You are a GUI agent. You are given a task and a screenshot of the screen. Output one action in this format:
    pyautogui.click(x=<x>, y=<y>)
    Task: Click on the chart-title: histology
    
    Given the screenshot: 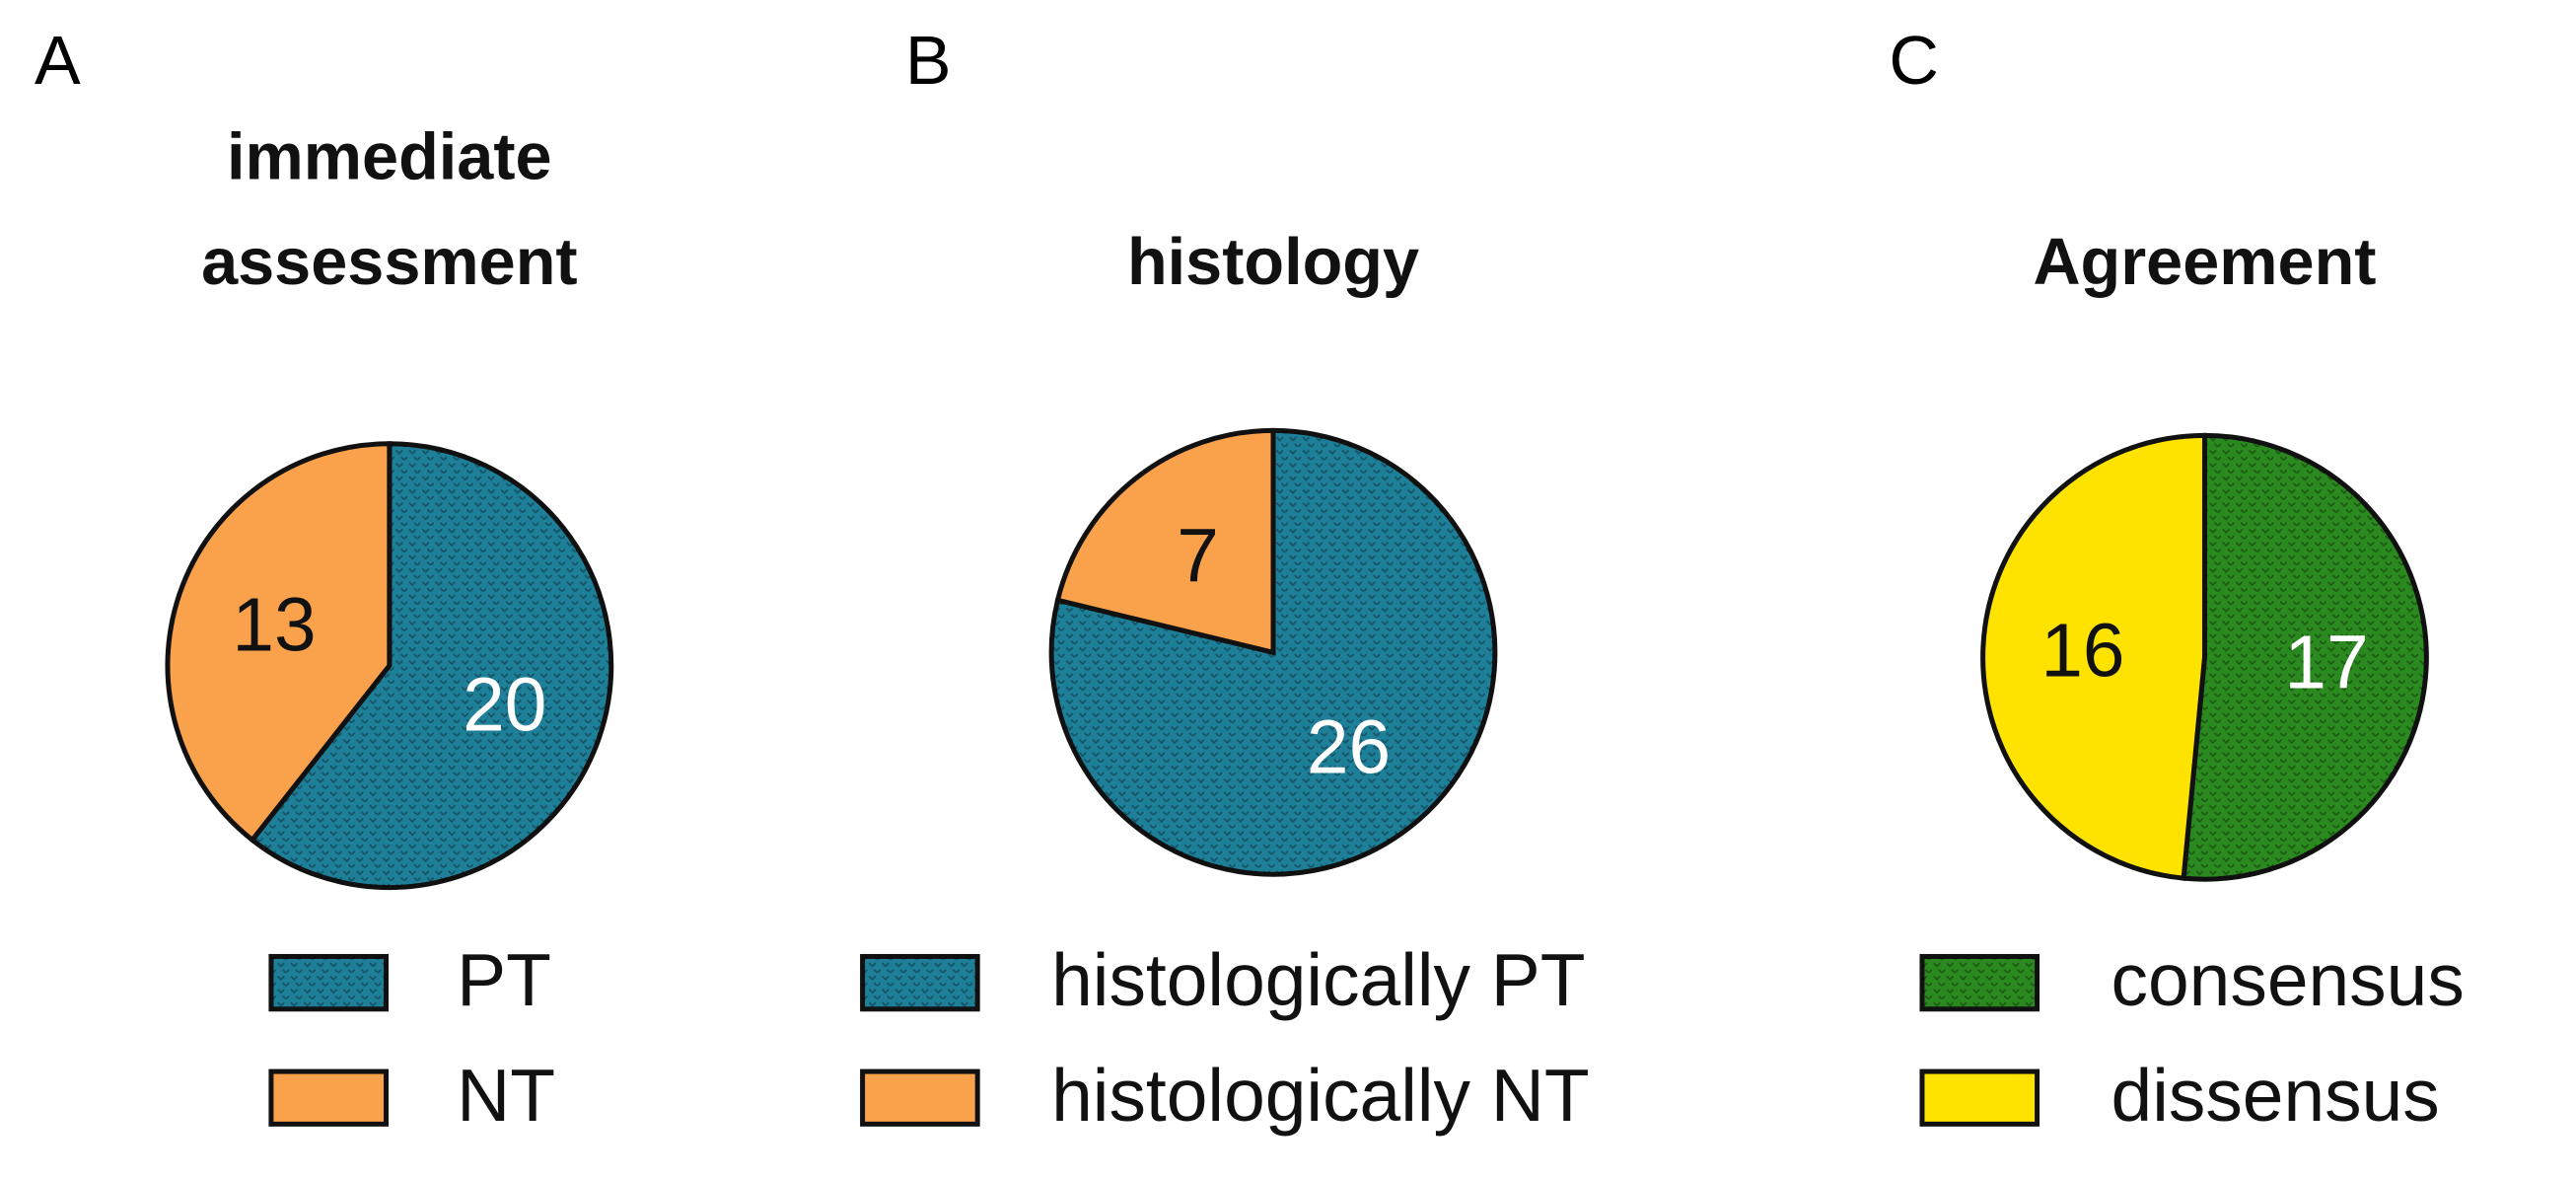 What is the action you would take?
    pyautogui.click(x=1273, y=263)
    